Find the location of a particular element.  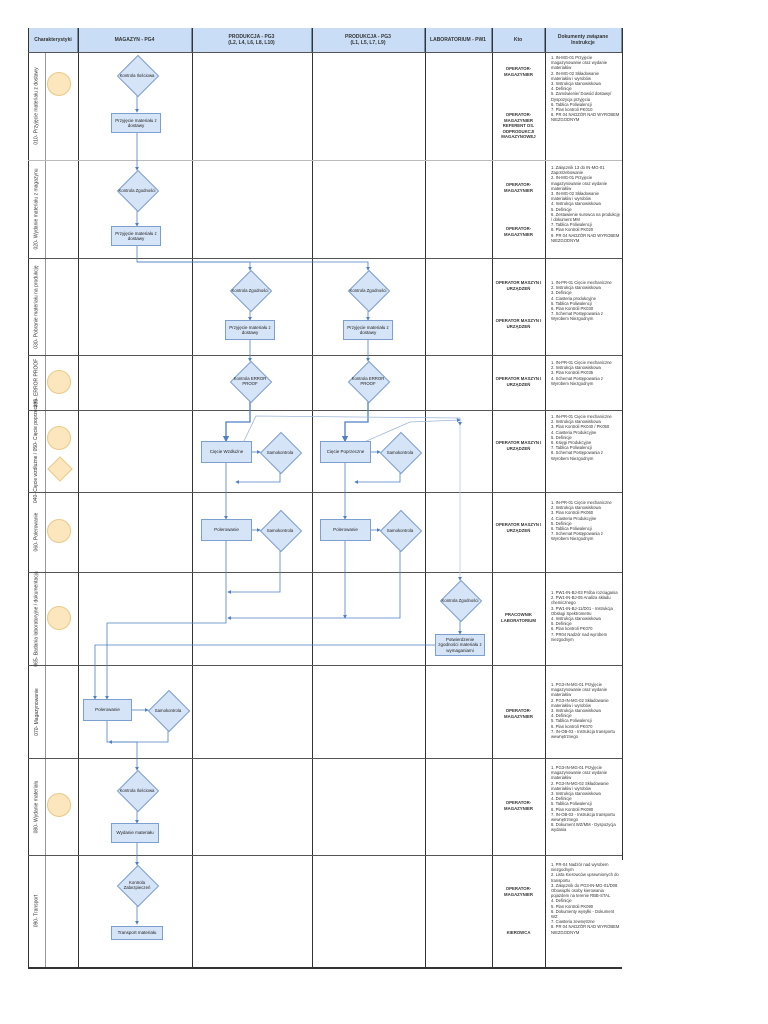

header-production-2: PRODUKCJA - PG3 (L1, L5, L7, L9) is located at coordinates (368, 40).